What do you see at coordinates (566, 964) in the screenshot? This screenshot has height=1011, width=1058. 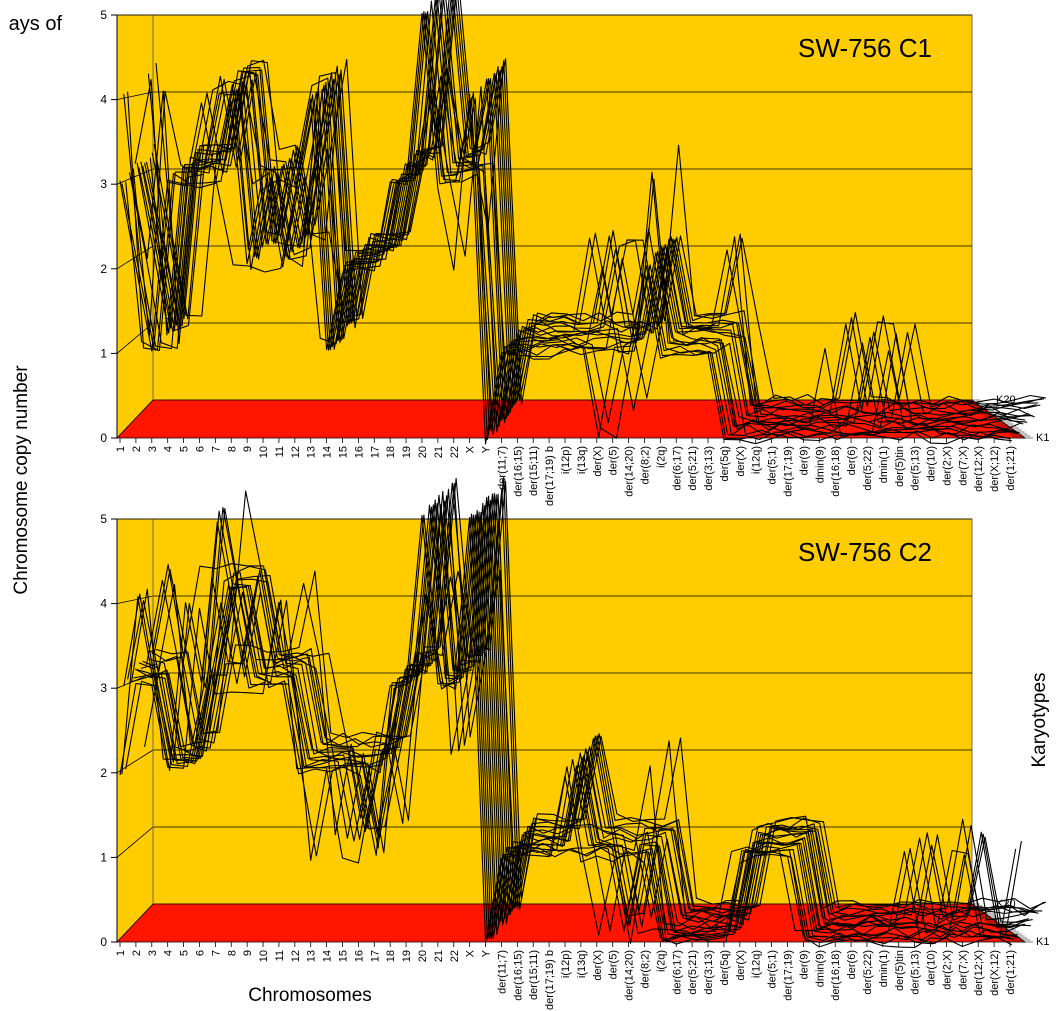 I see `x-tick-label: i(12p)` at bounding box center [566, 964].